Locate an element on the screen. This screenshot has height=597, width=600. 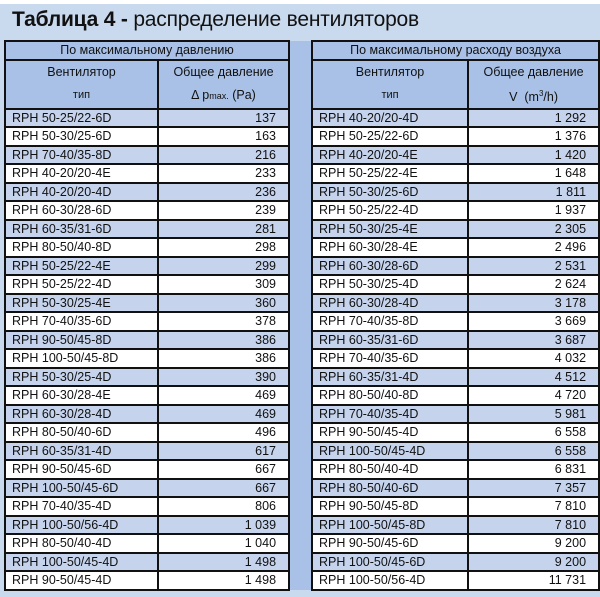
left-fan-type: RPH 50-30/25-4D is located at coordinates (81, 377).